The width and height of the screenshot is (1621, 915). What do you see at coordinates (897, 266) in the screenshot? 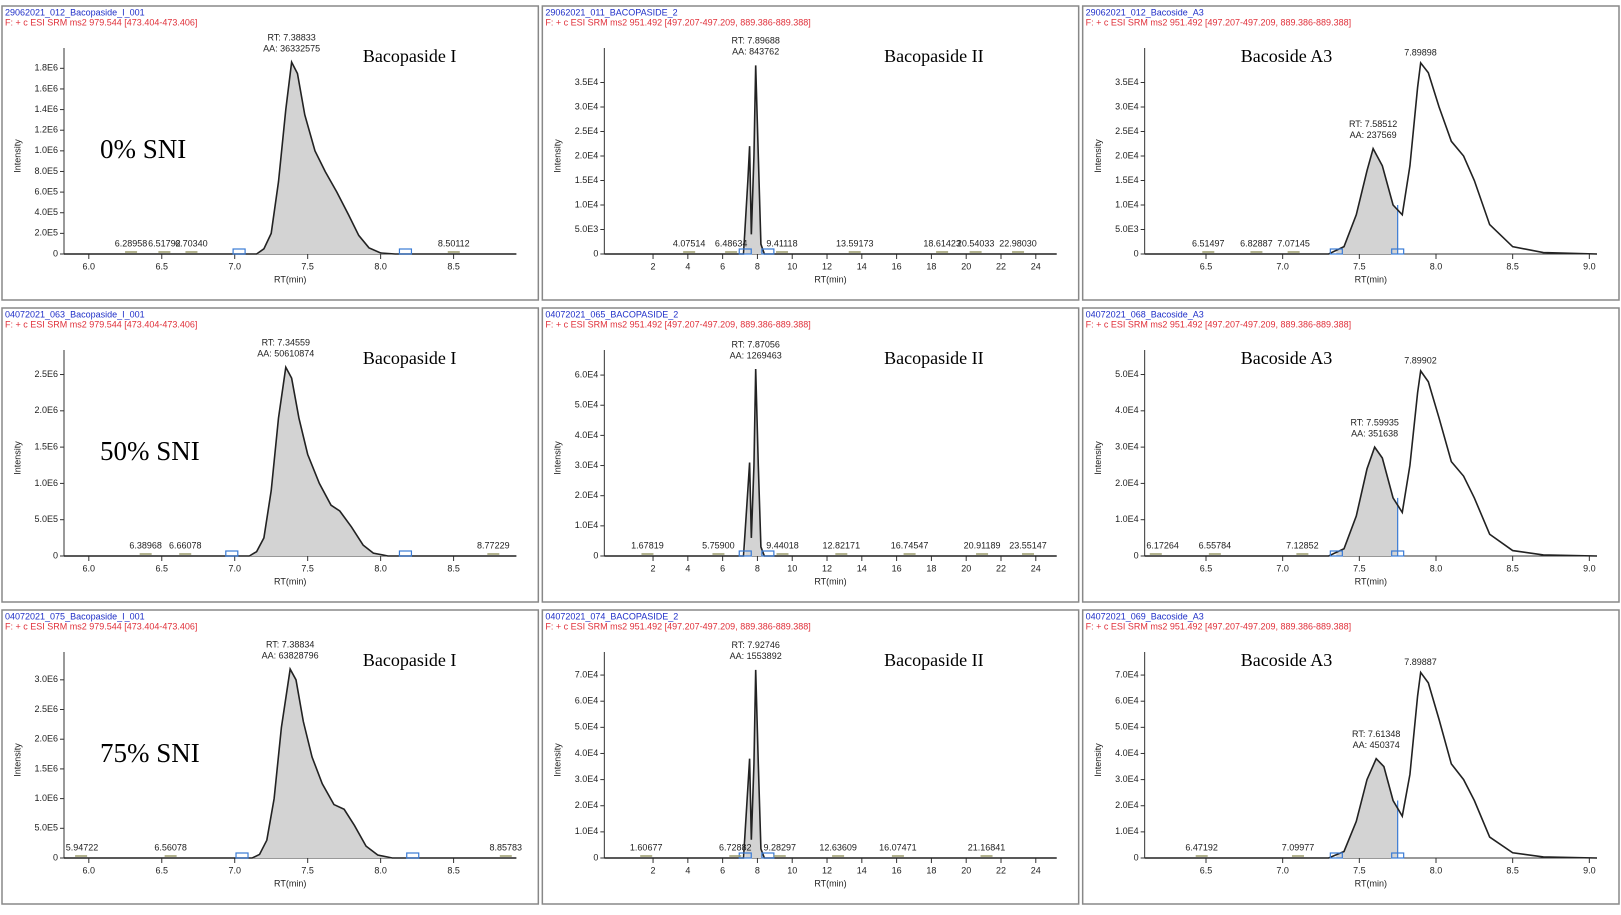
I see `x-tick-label: 16` at bounding box center [897, 266].